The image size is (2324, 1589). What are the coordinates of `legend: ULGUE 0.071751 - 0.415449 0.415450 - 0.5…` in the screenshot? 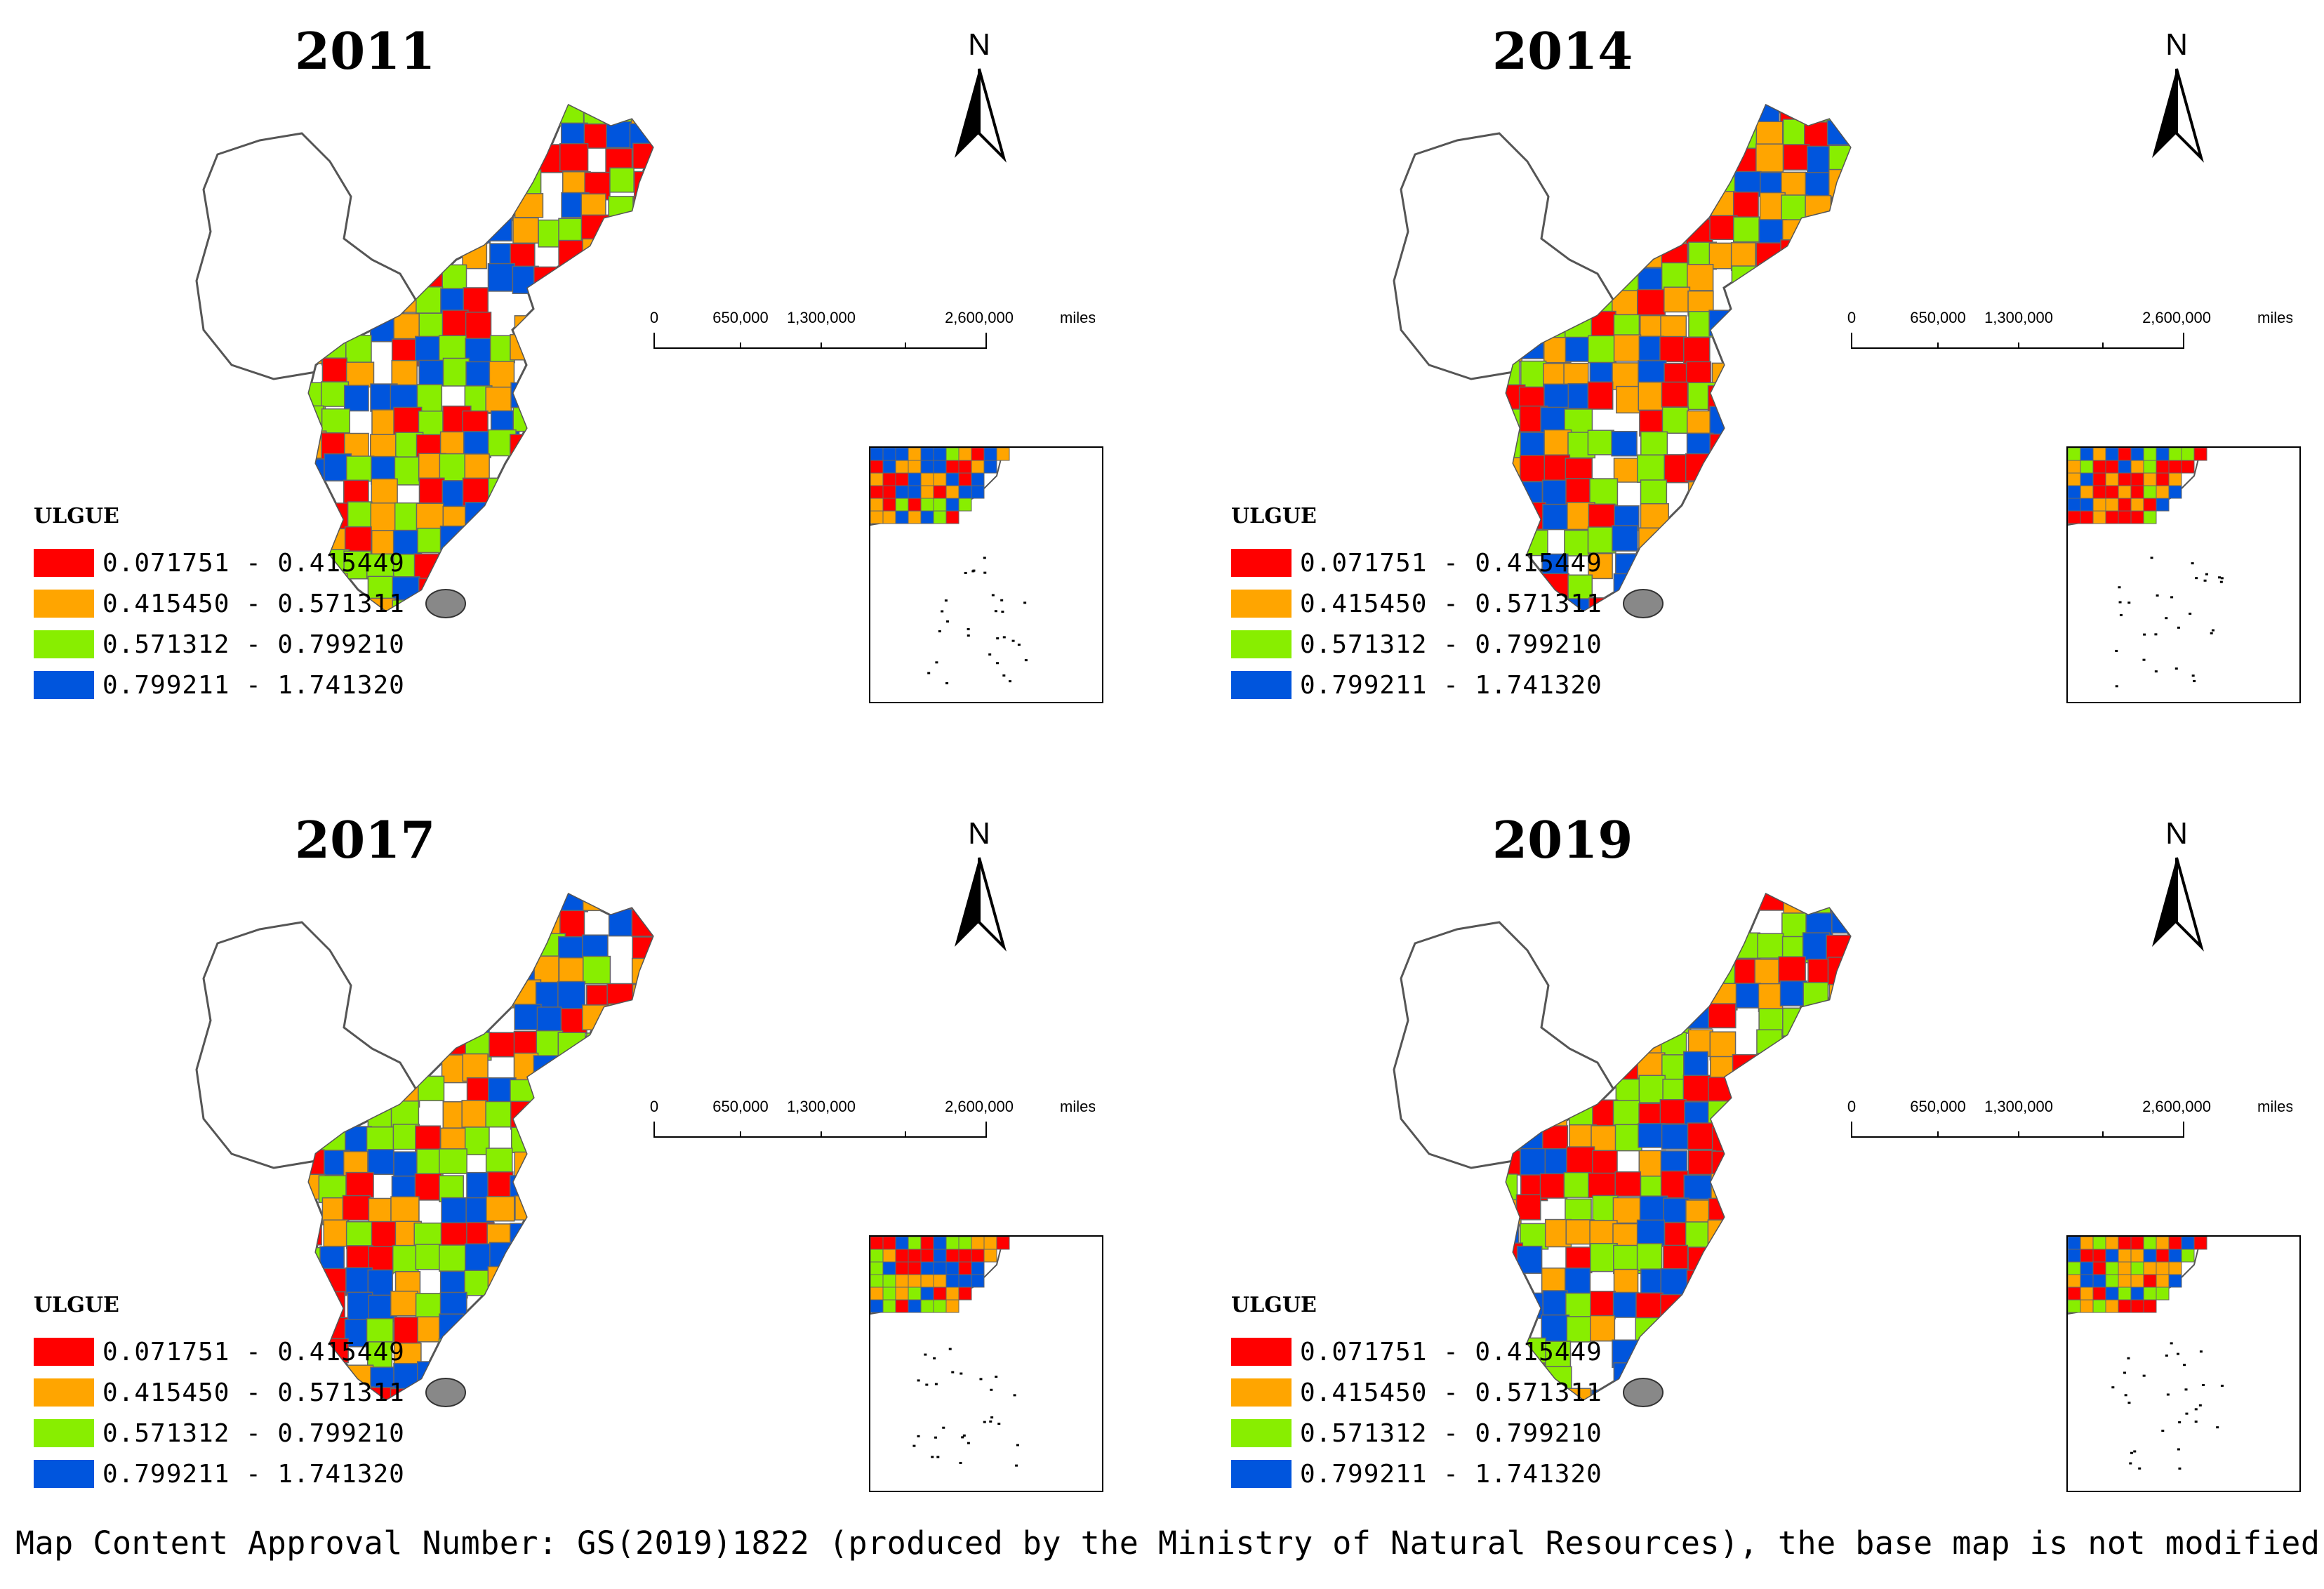 It's located at (1416, 1393).